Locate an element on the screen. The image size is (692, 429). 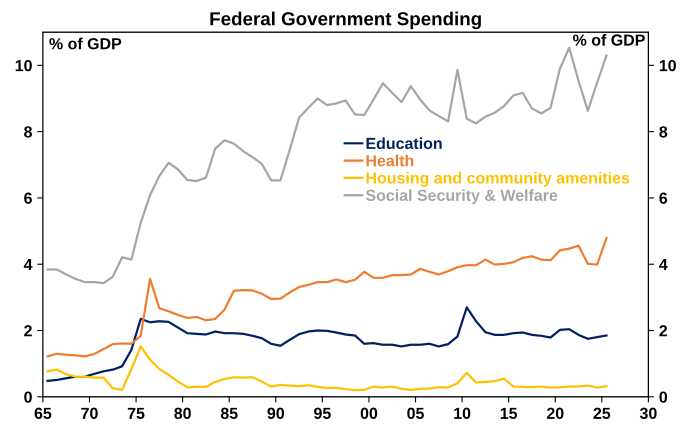
y-tick-label: 2 is located at coordinates (28, 330).